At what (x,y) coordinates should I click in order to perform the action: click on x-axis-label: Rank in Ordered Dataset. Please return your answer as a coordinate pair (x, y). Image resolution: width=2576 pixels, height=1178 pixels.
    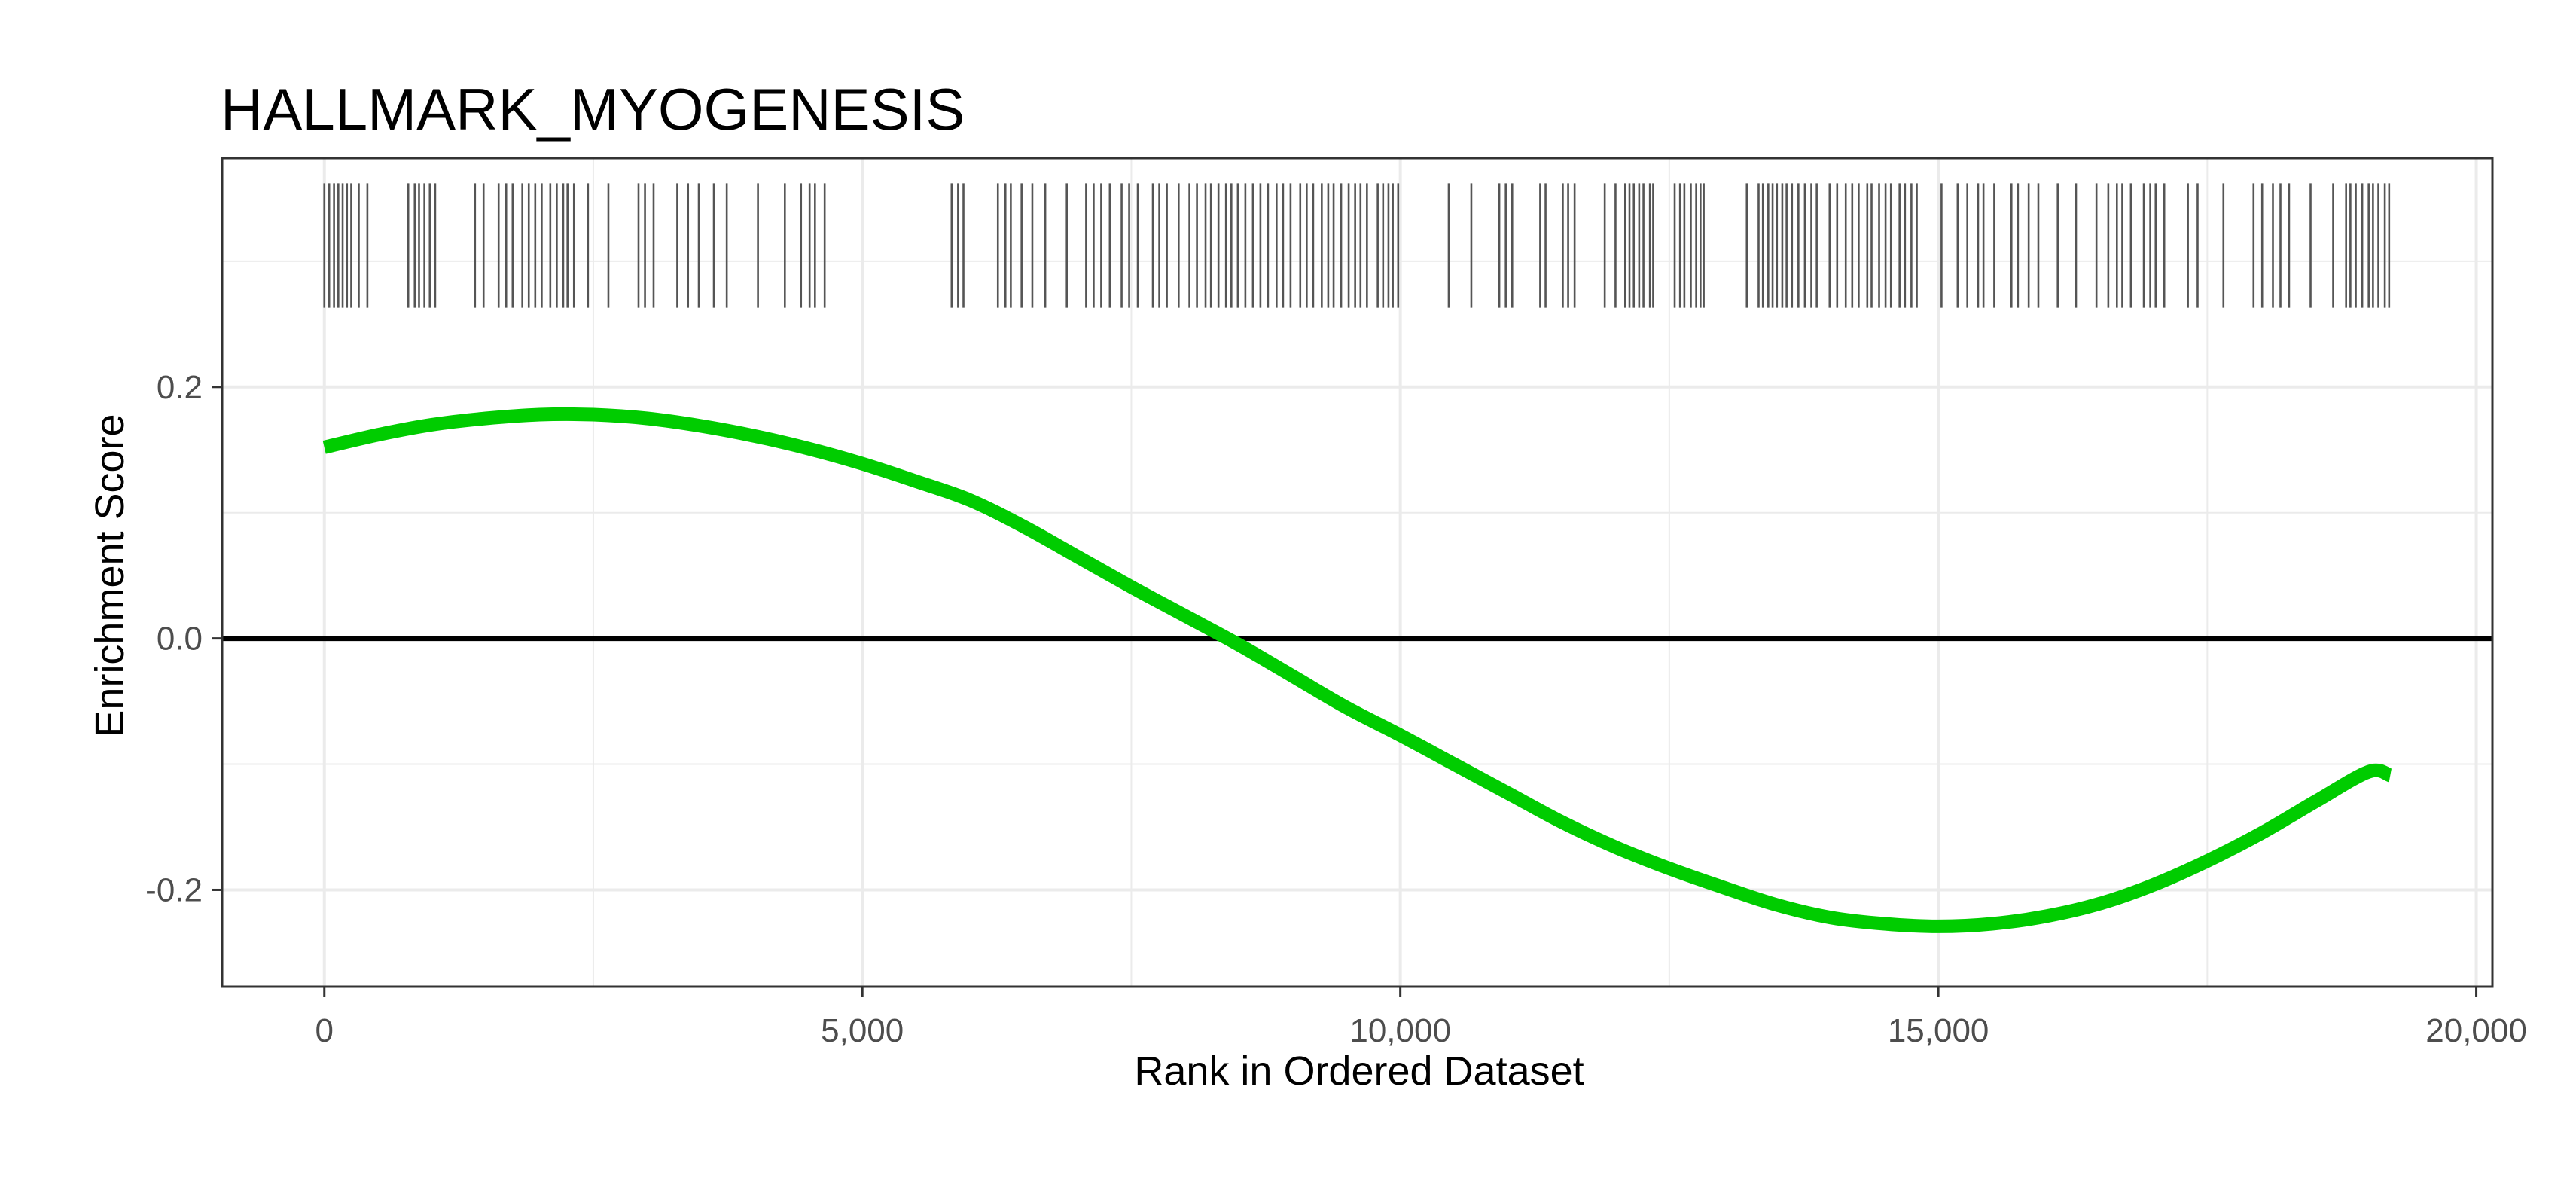
    Looking at the image, I should click on (1359, 1071).